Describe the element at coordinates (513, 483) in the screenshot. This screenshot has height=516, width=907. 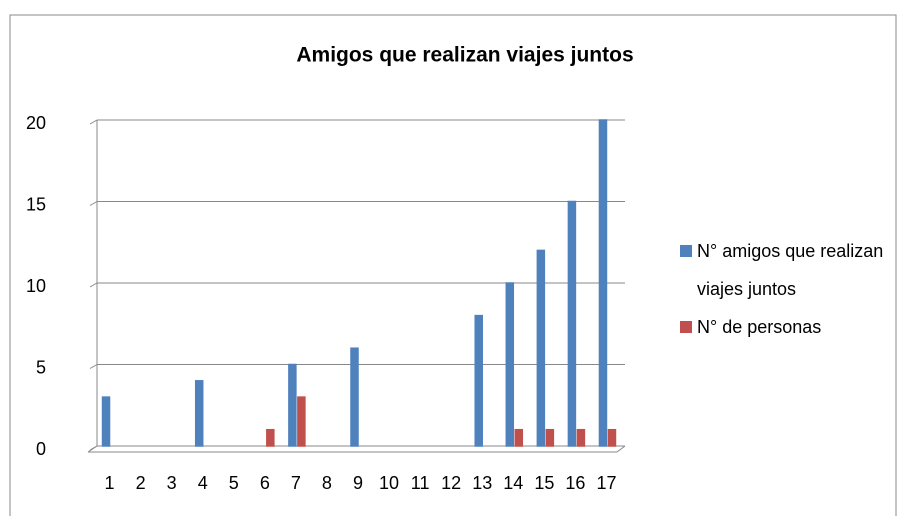
I see `x-tick-label: 14` at that location.